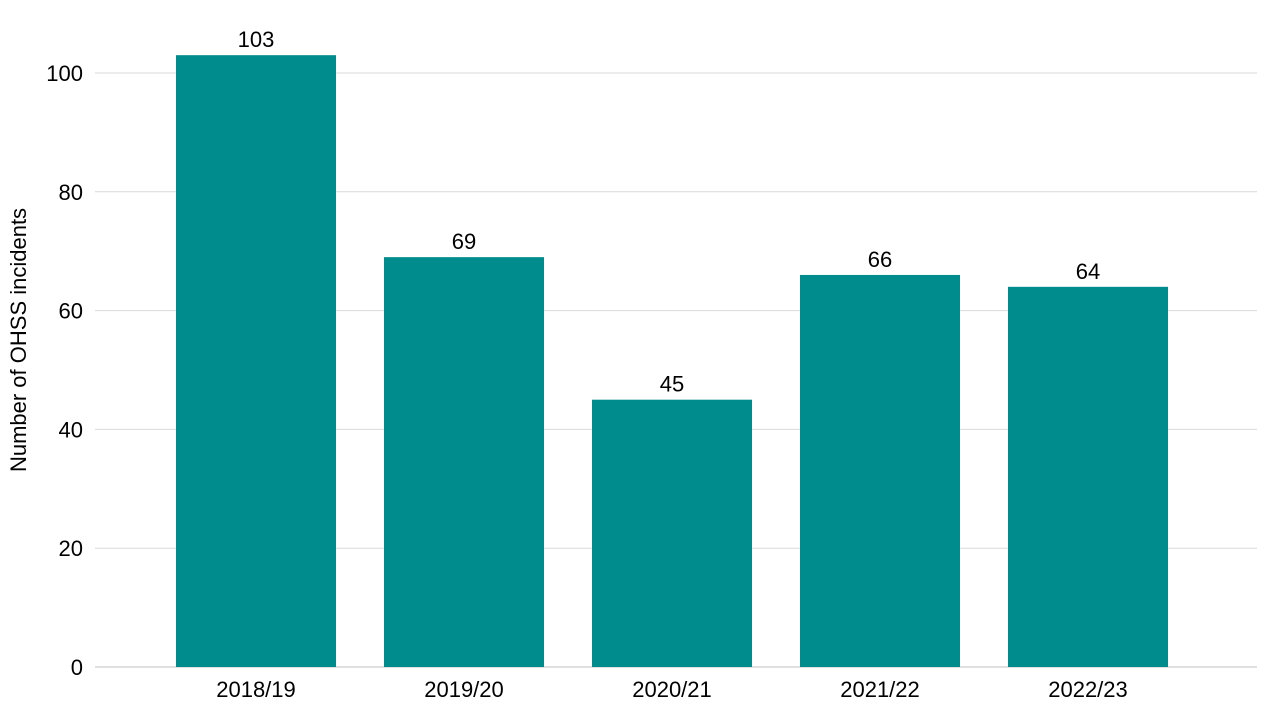 This screenshot has height=725, width=1262. Describe the element at coordinates (464, 689) in the screenshot. I see `x-tick-label: 2019/20` at that location.